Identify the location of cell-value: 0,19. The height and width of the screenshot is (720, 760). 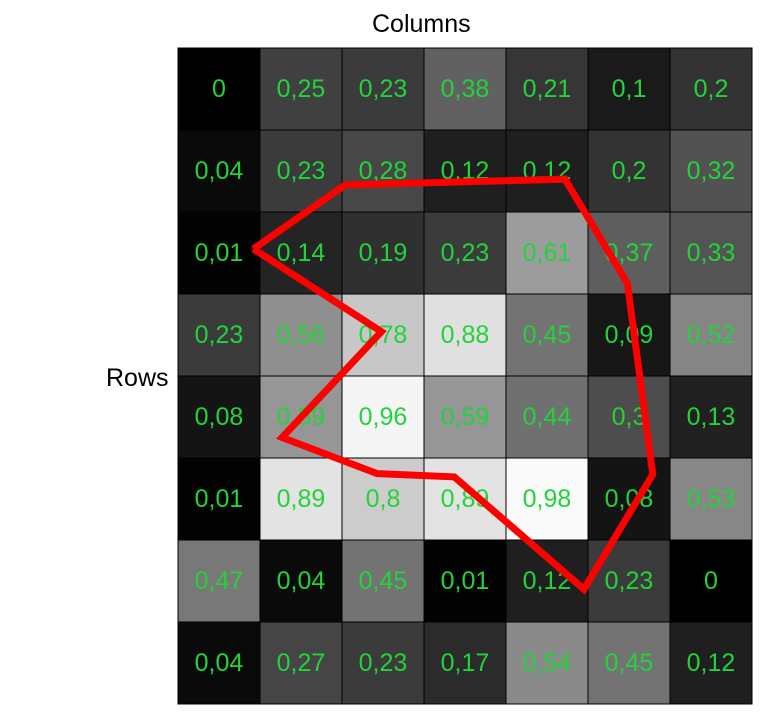
(383, 253).